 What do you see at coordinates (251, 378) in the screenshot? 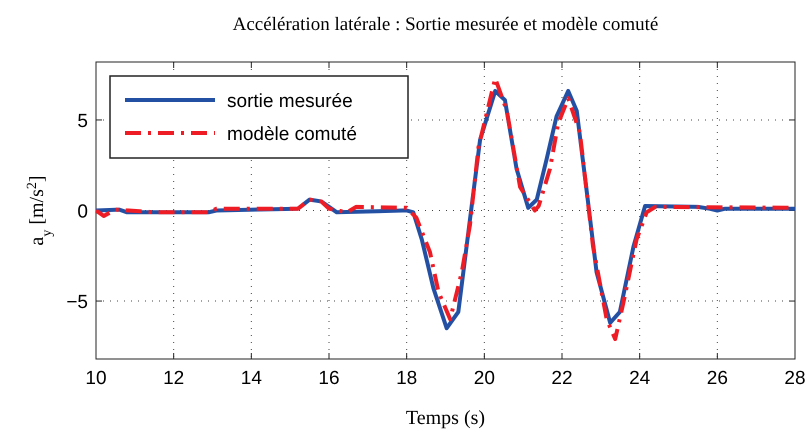
I see `x-tick-label: 14` at bounding box center [251, 378].